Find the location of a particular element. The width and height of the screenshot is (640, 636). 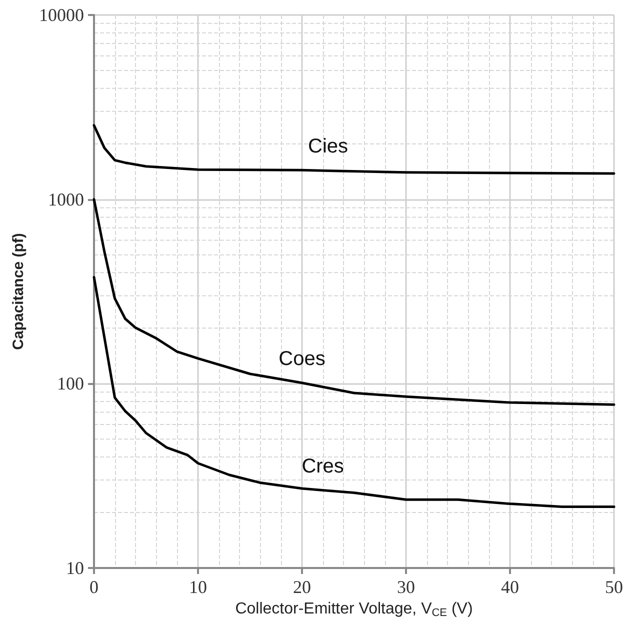

y-tick-label: 10000 is located at coordinates (61, 15).